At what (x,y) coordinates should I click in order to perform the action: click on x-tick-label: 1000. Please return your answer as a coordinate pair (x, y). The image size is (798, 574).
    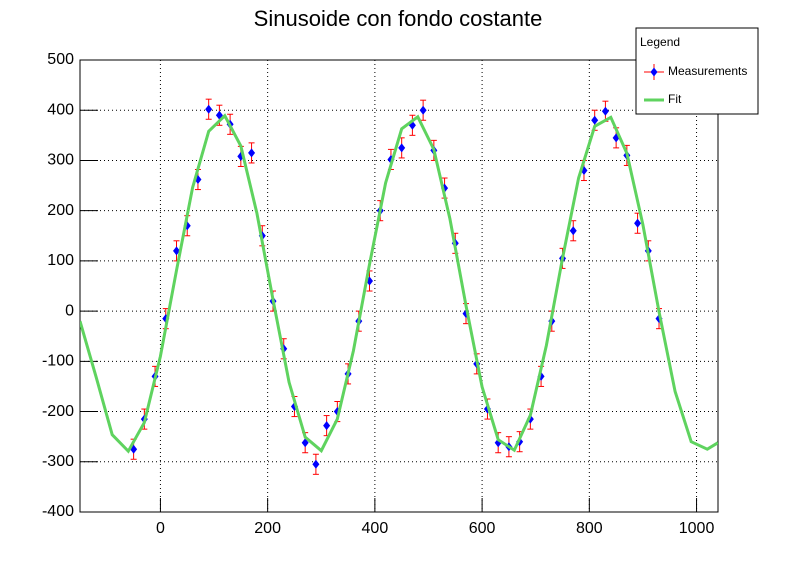
    Looking at the image, I should click on (697, 528).